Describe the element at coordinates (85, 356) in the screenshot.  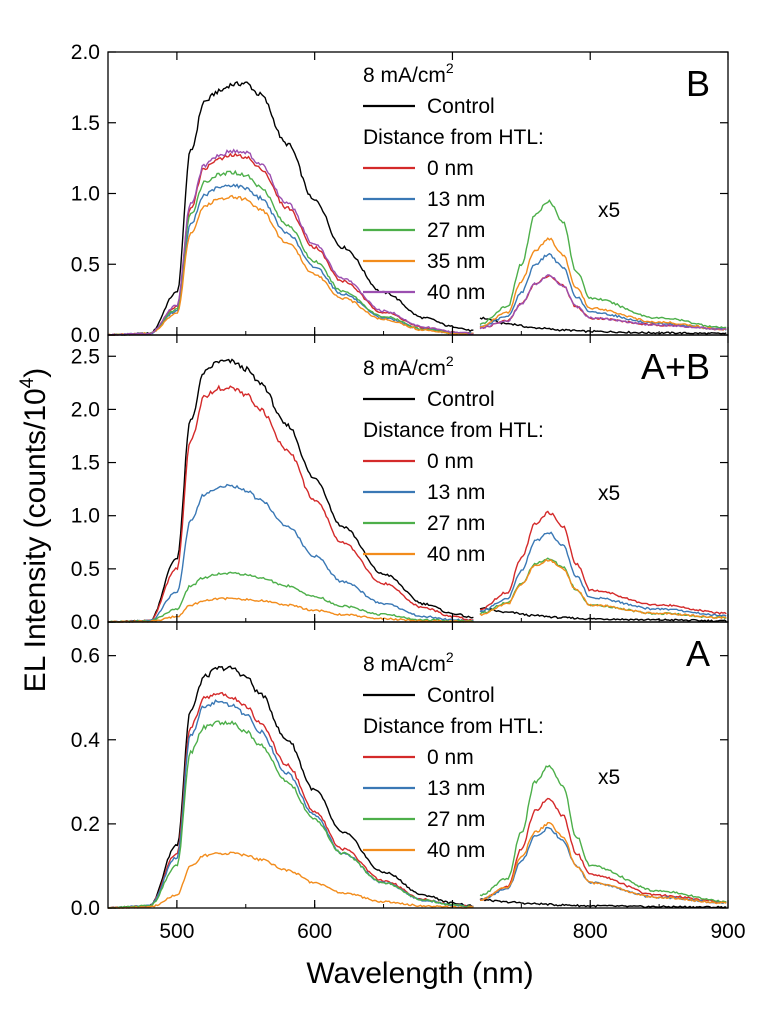
I see `y-tick-label: 2.5` at that location.